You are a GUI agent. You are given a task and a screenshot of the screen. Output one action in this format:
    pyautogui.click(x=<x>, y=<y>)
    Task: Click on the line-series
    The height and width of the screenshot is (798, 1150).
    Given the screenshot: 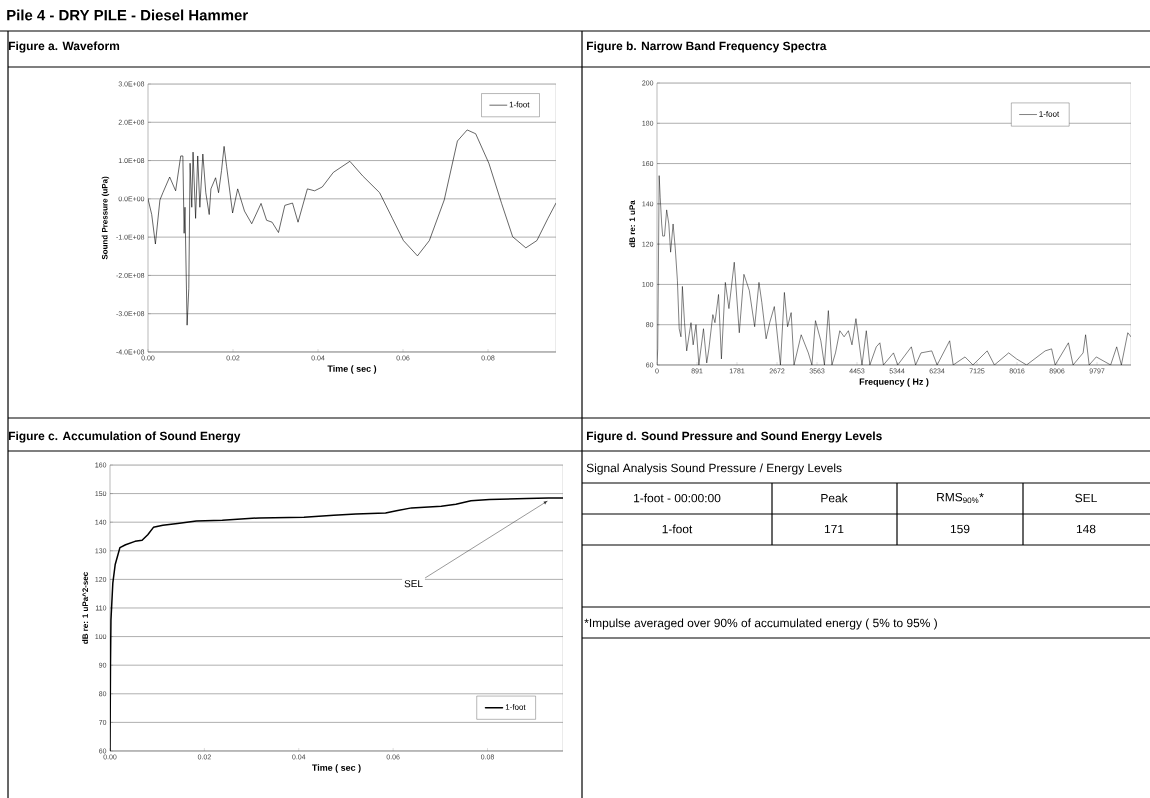 What is the action you would take?
    pyautogui.click(x=352, y=227)
    